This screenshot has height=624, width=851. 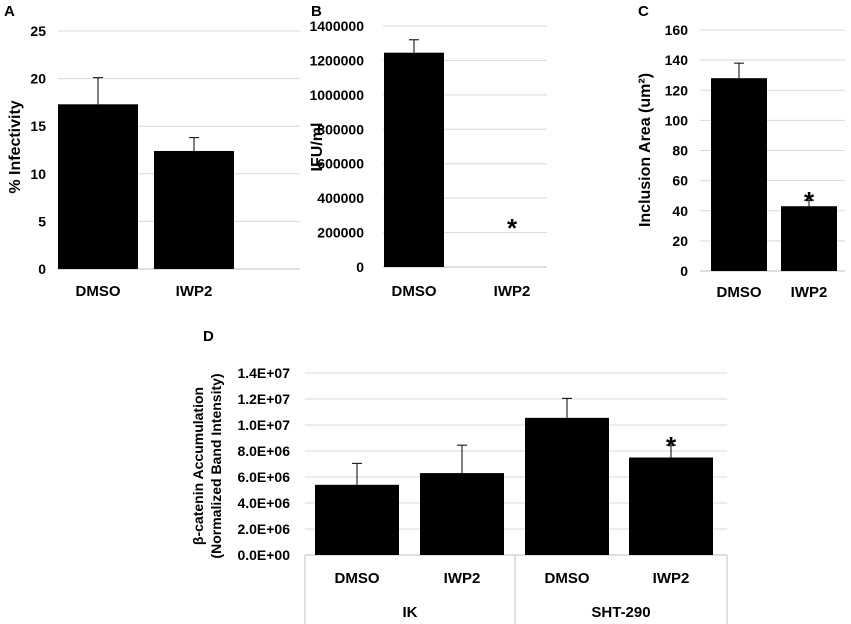 I want to click on panel-d-ytick-label: 6.0E+06, so click(x=263, y=477).